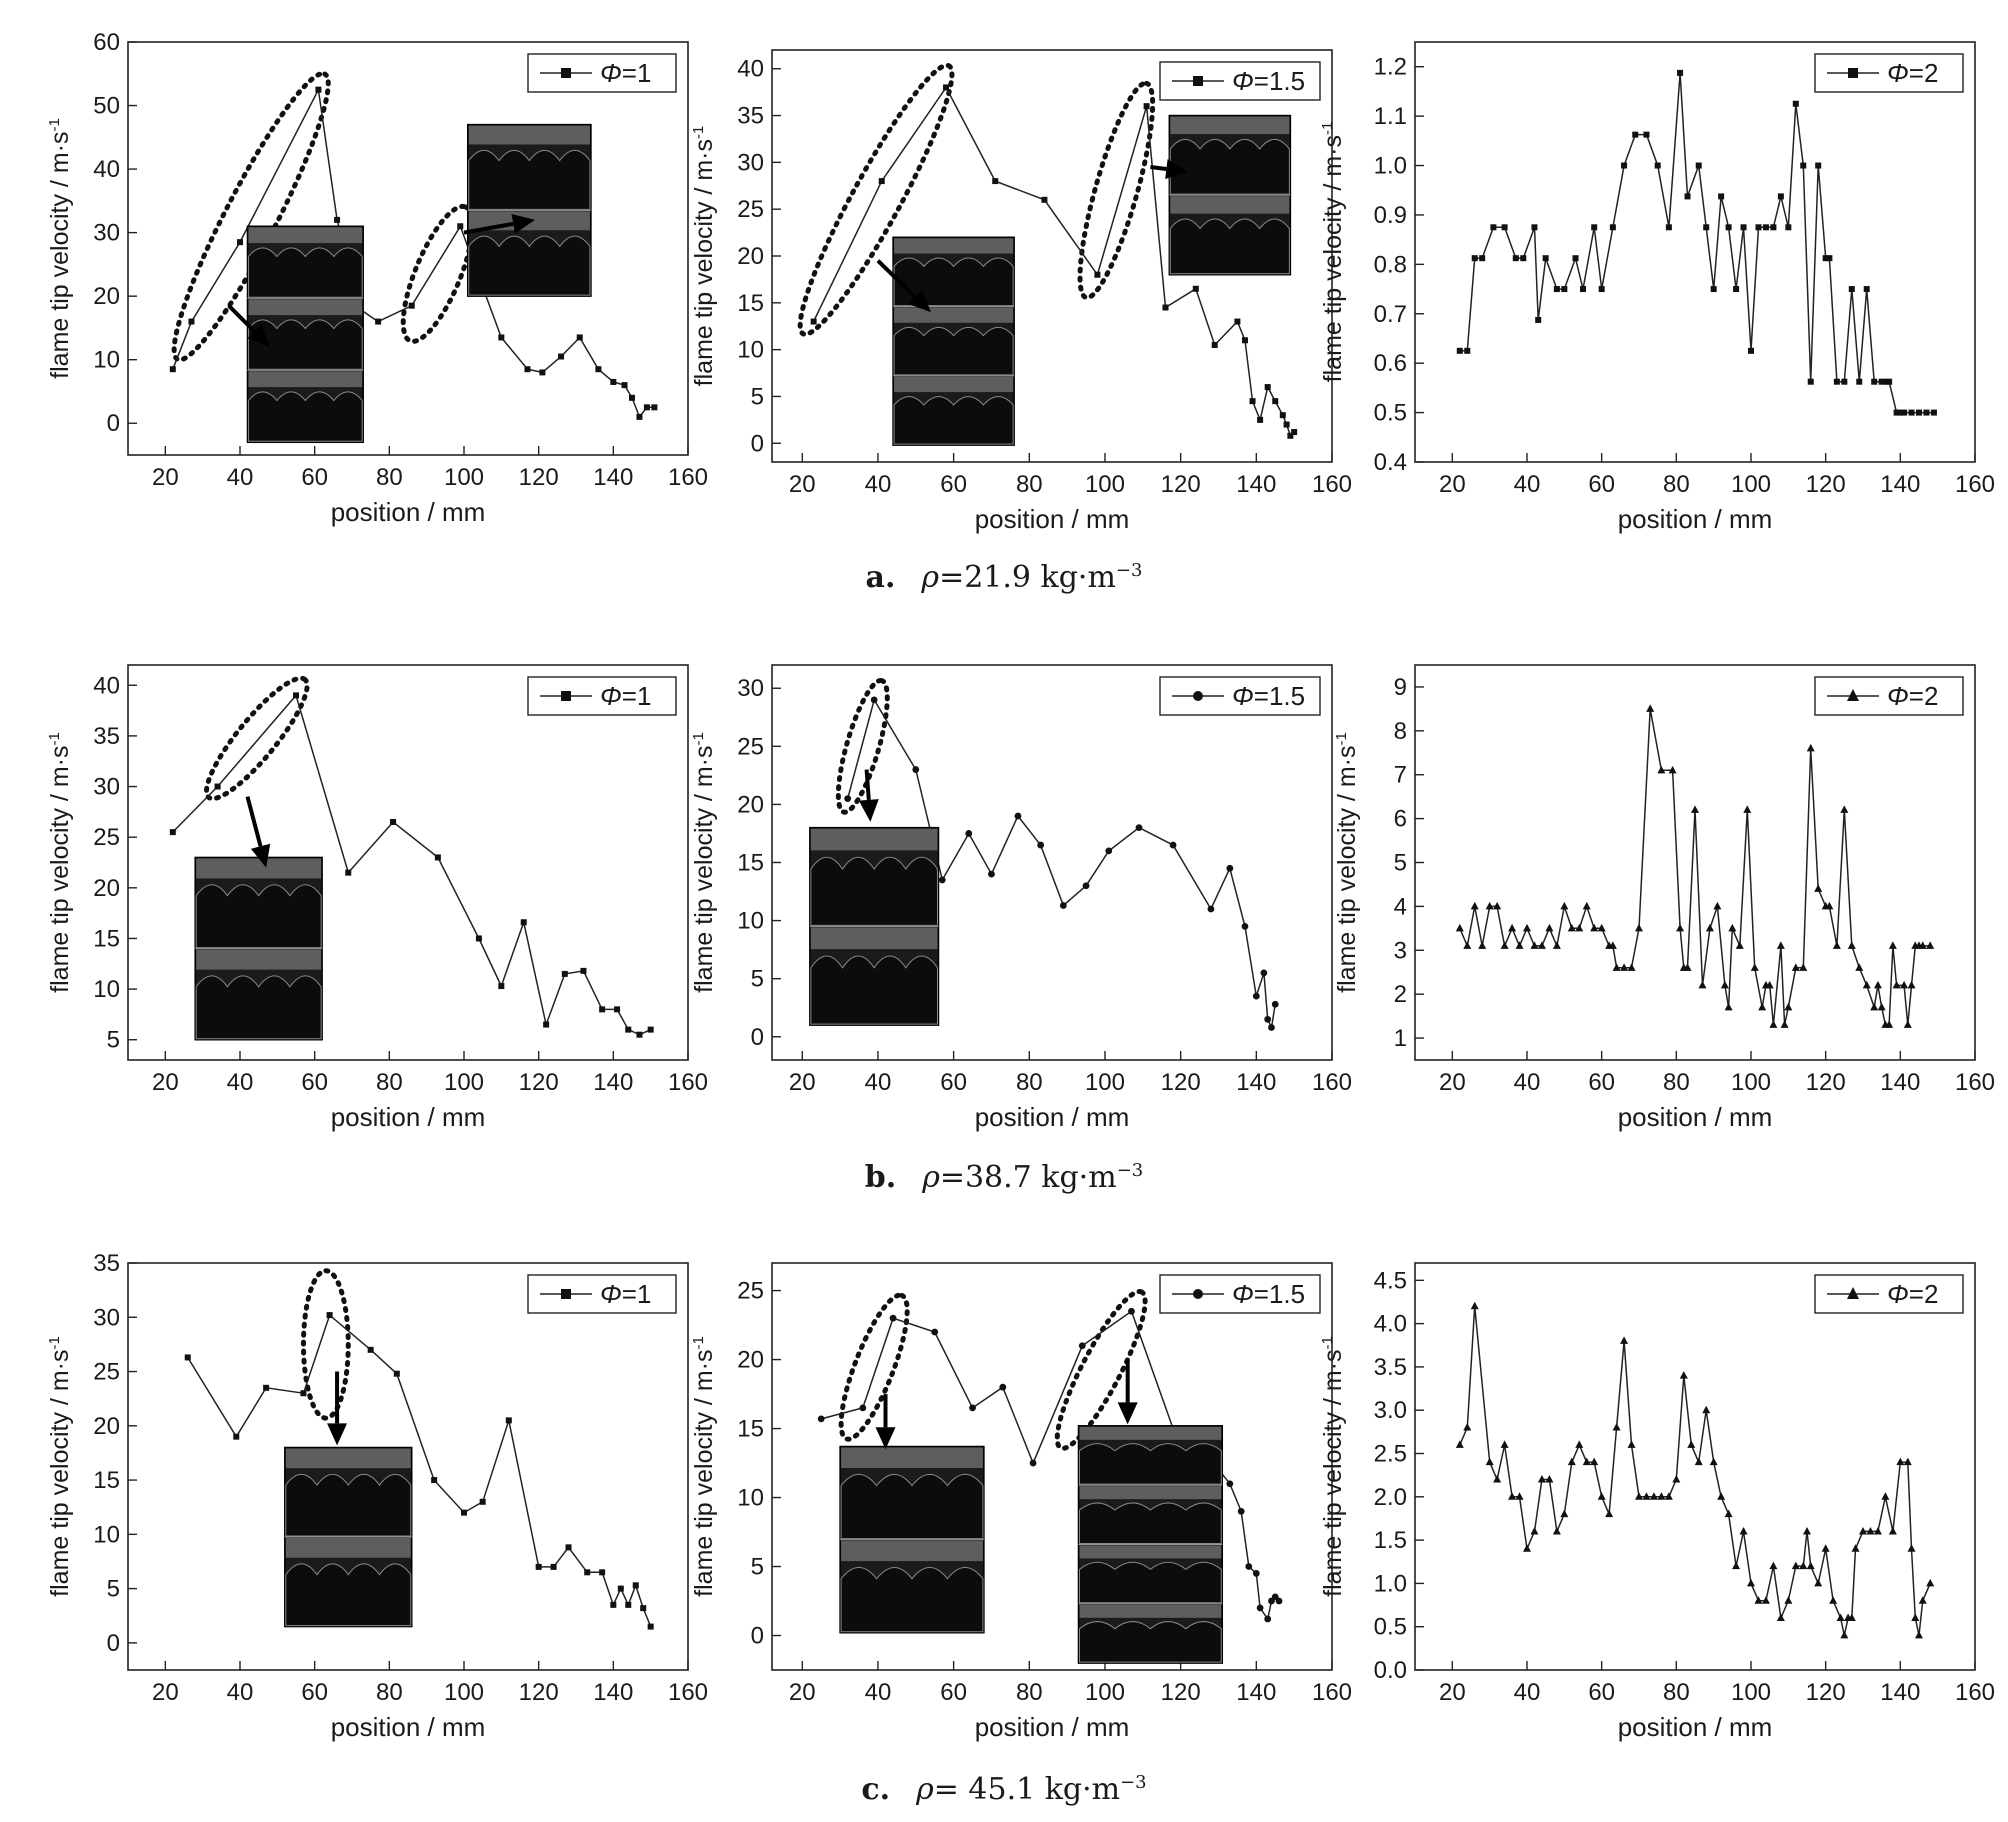  What do you see at coordinates (106, 1534) in the screenshot?
I see `y-tick-label: 10` at bounding box center [106, 1534].